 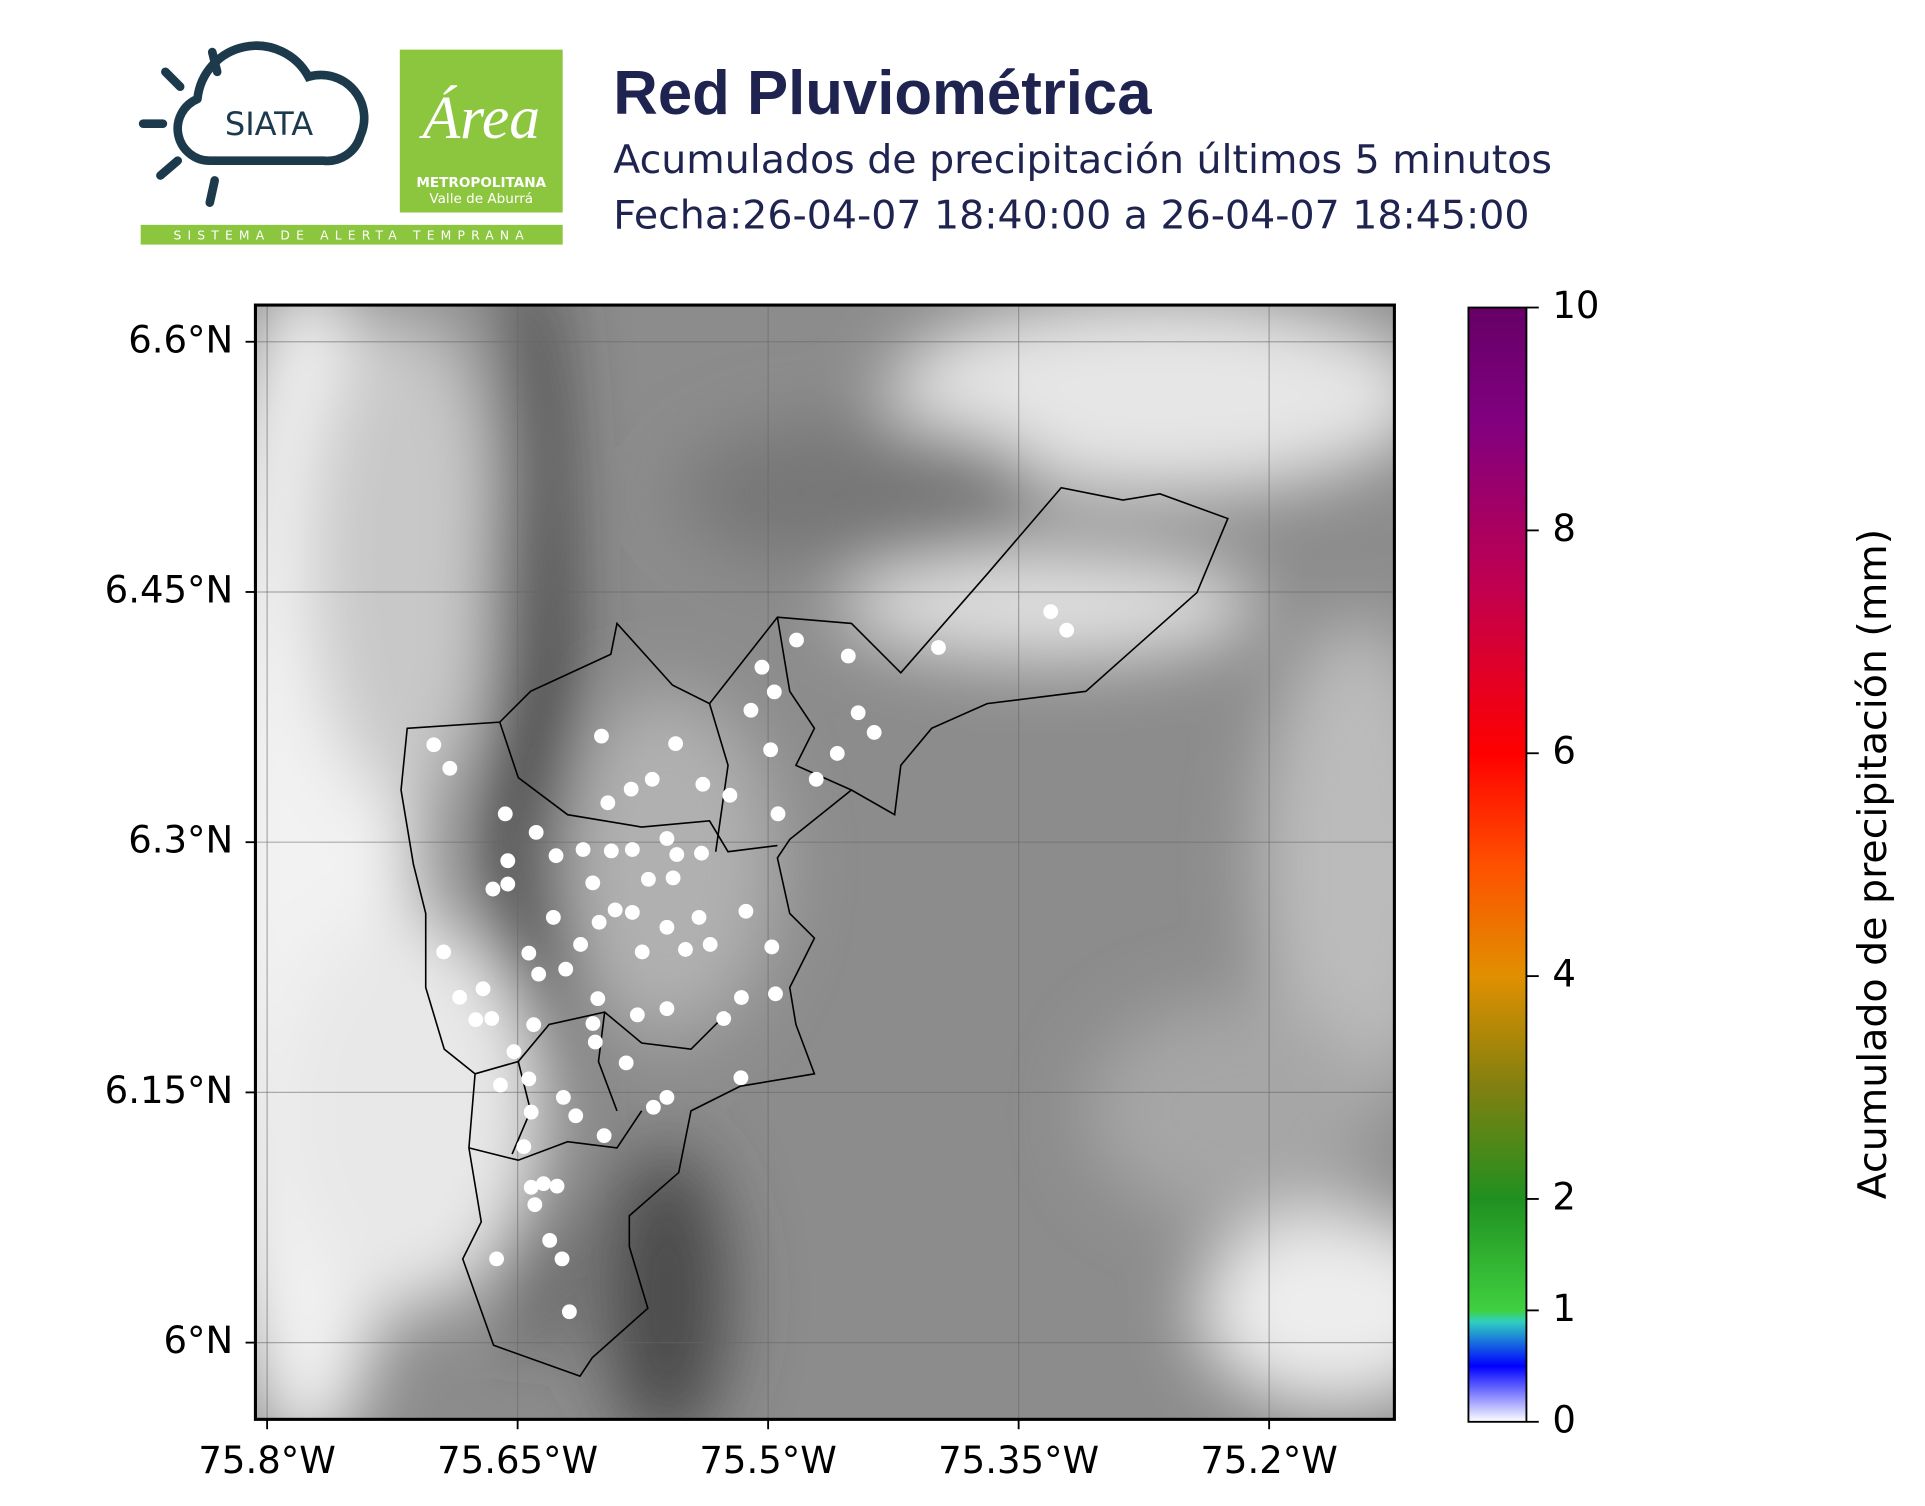 I want to click on title: Red Pluviométrica, so click(x=882, y=93).